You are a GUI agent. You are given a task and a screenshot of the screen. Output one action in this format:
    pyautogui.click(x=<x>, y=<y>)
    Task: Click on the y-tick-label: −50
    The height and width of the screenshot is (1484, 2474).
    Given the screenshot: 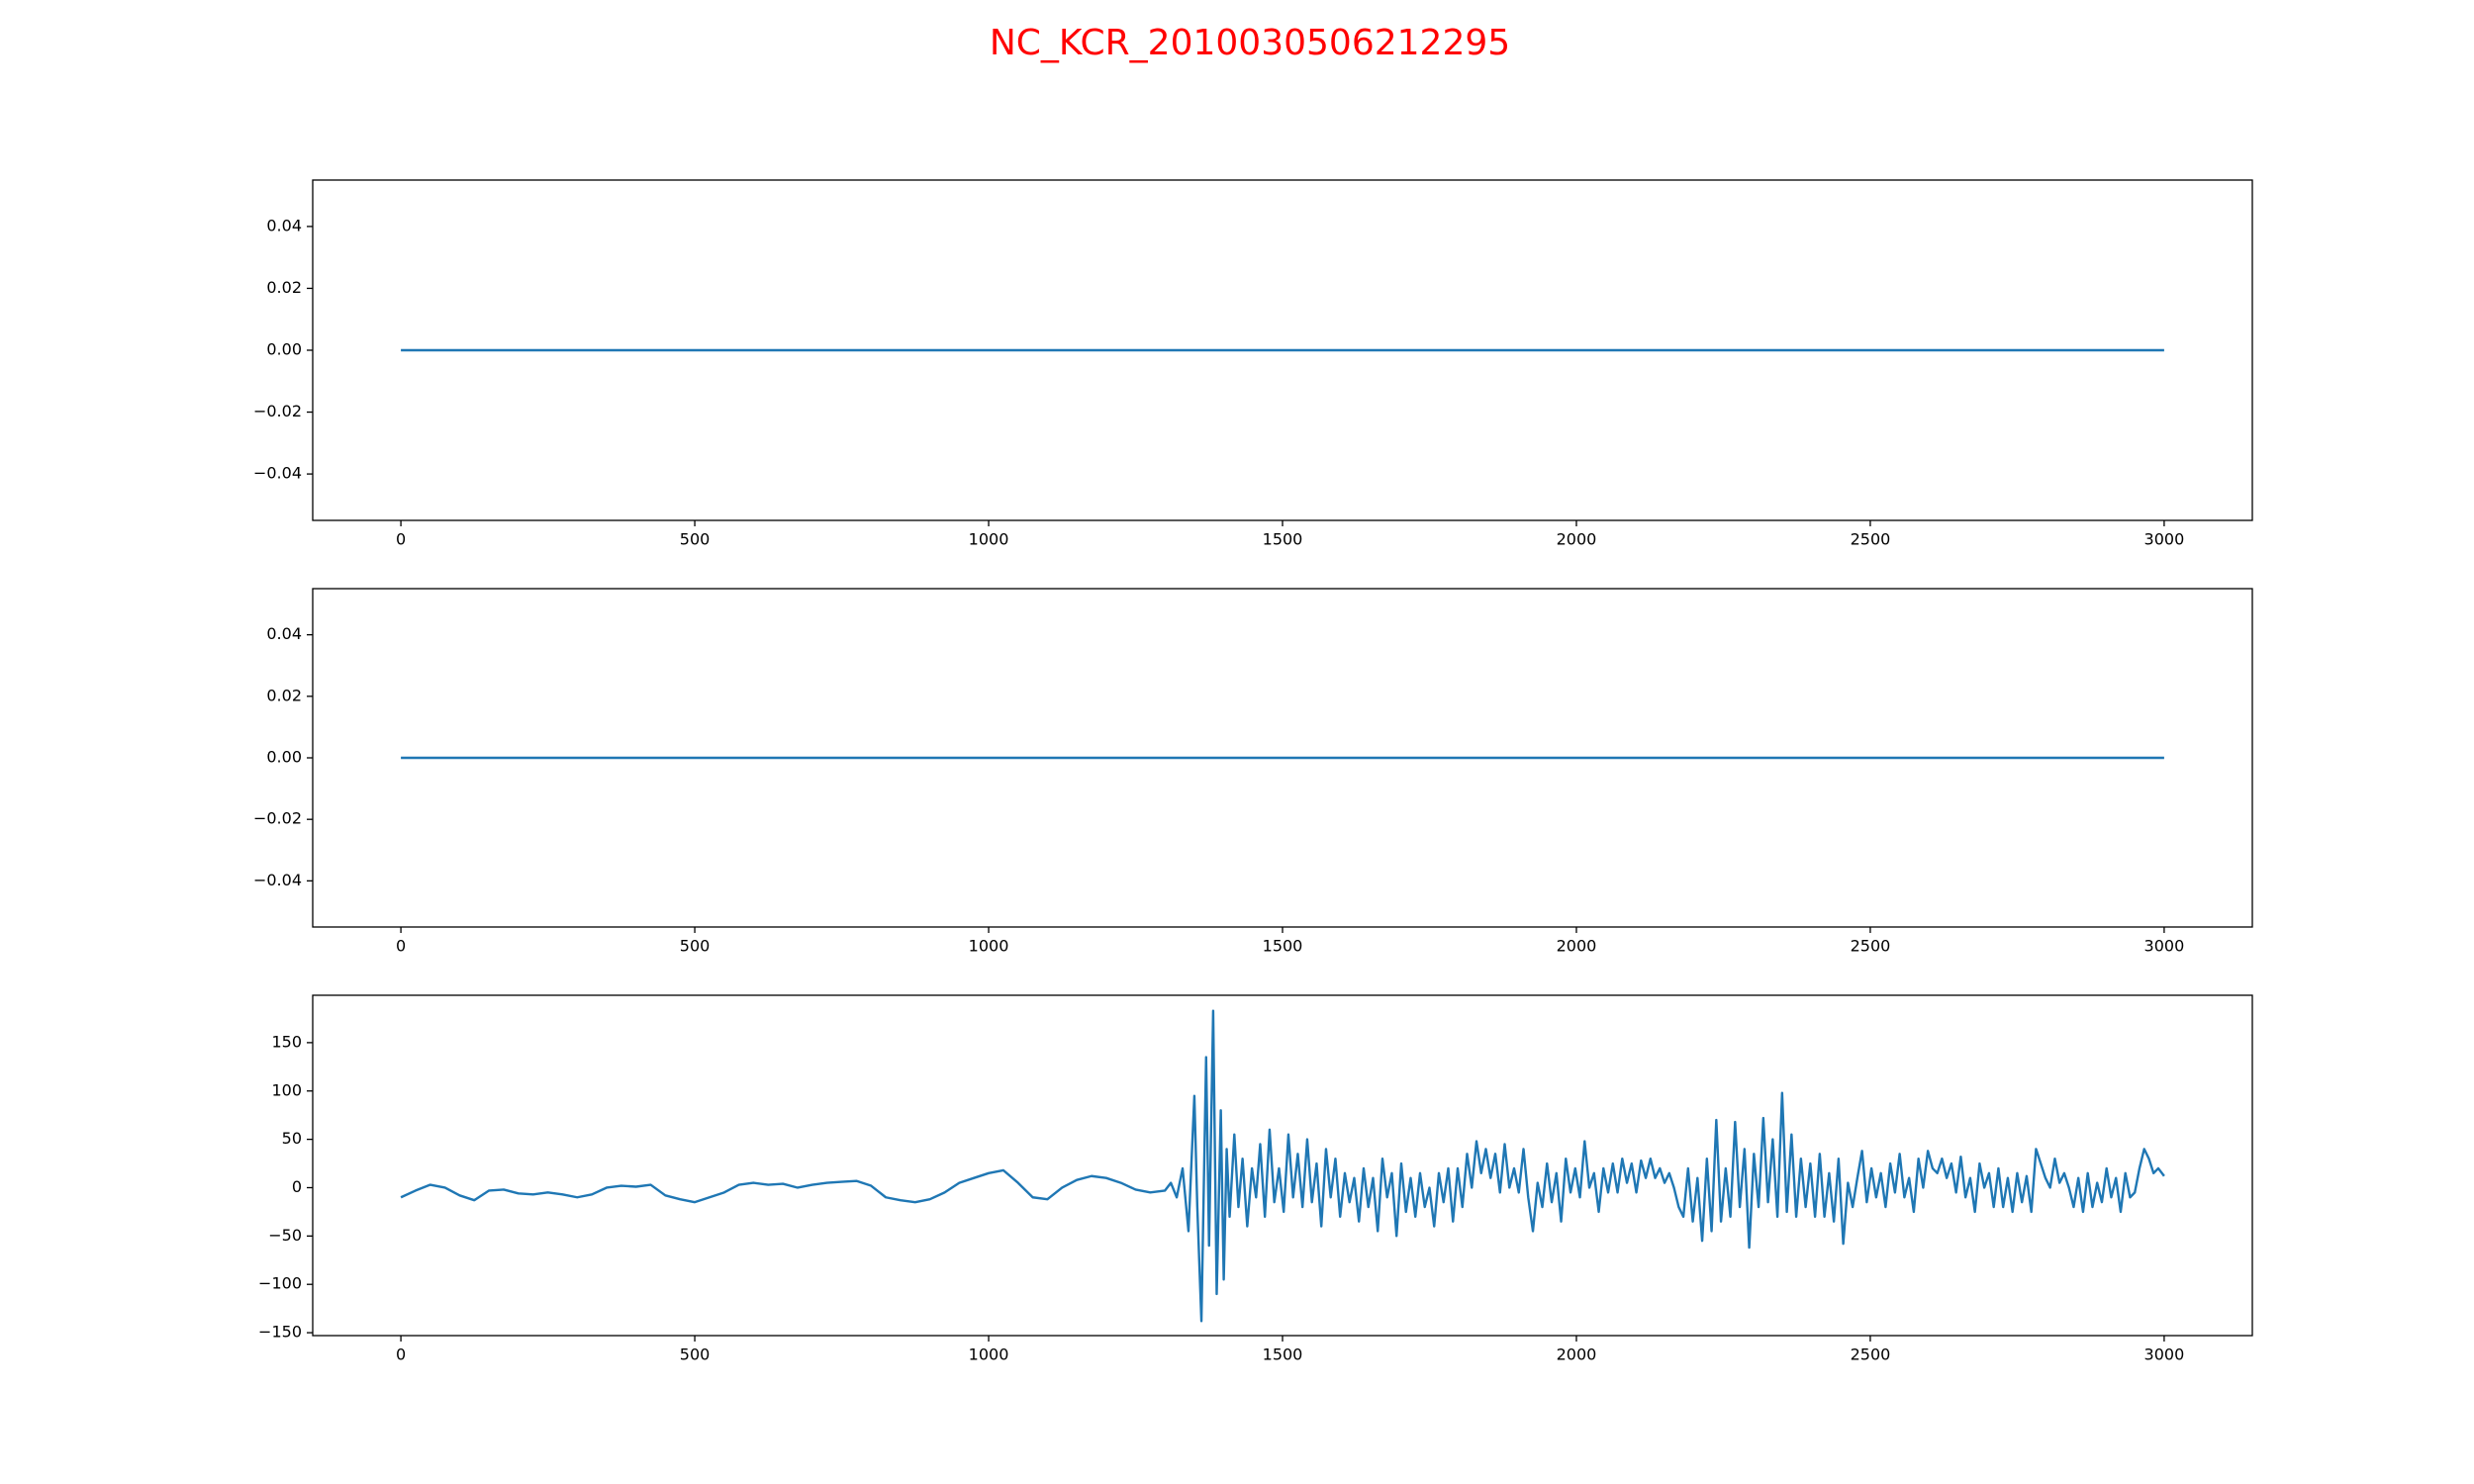 What is the action you would take?
    pyautogui.click(x=285, y=1235)
    